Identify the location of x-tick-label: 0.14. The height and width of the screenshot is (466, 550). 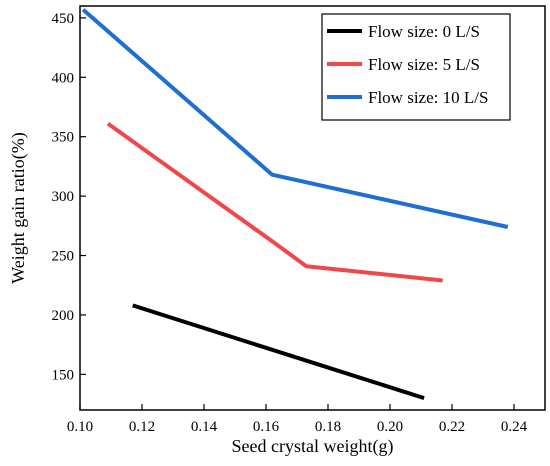
(204, 427).